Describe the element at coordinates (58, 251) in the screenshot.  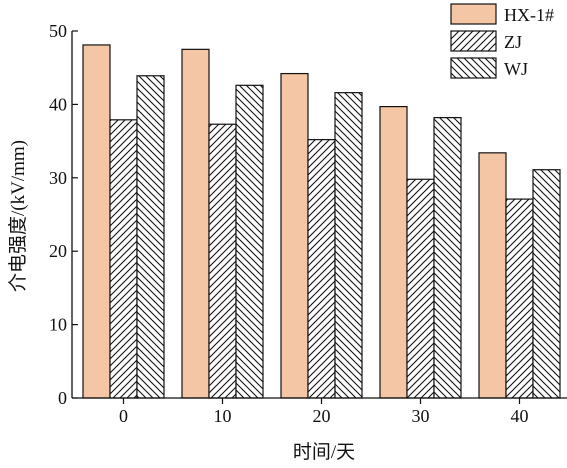
I see `y-tick-label-20: 20` at that location.